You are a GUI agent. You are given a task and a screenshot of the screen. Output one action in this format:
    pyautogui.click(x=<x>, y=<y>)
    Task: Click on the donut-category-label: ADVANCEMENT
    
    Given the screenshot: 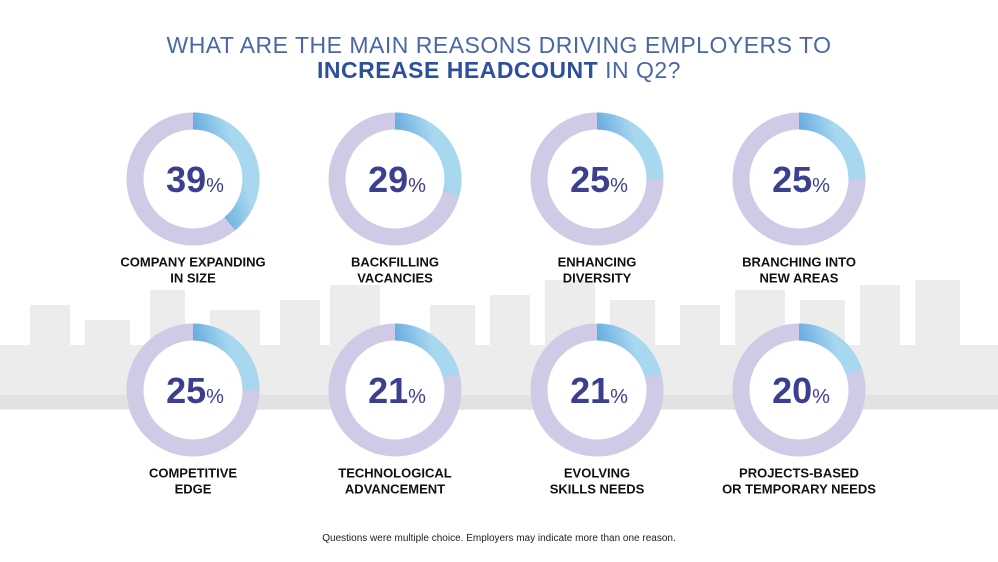 What is the action you would take?
    pyautogui.click(x=395, y=489)
    